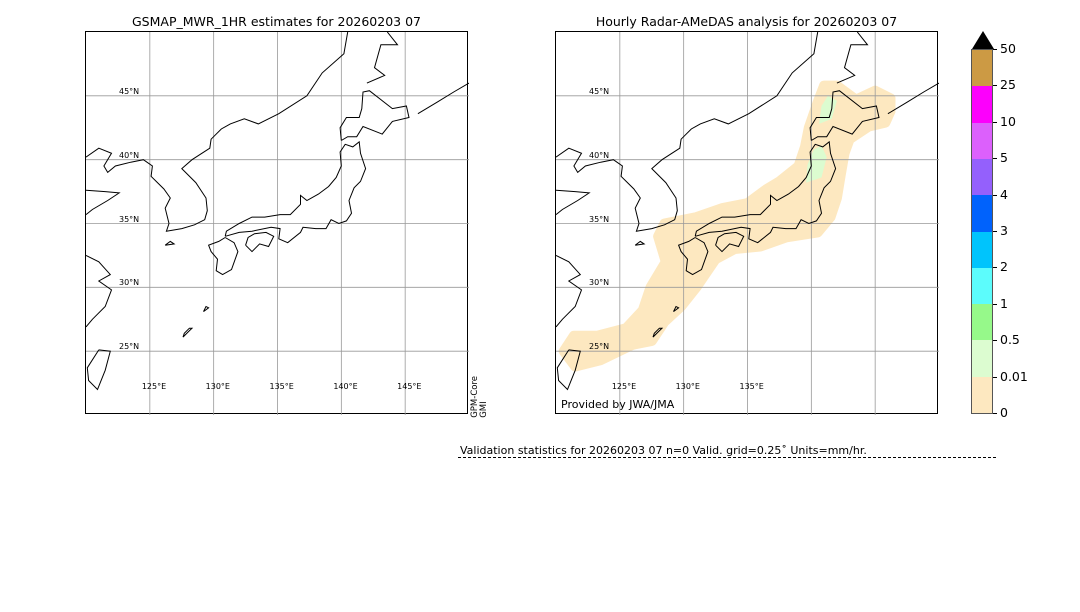 Image resolution: width=1080 pixels, height=612 pixels. I want to click on lon-label: 145°E, so click(409, 386).